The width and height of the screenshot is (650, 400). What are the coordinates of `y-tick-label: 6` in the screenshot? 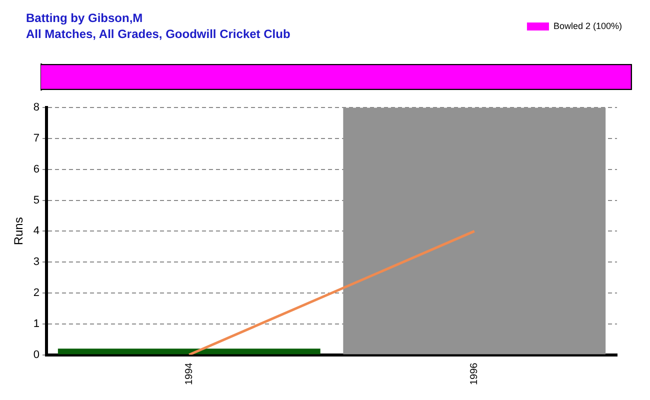 It's located at (36, 169).